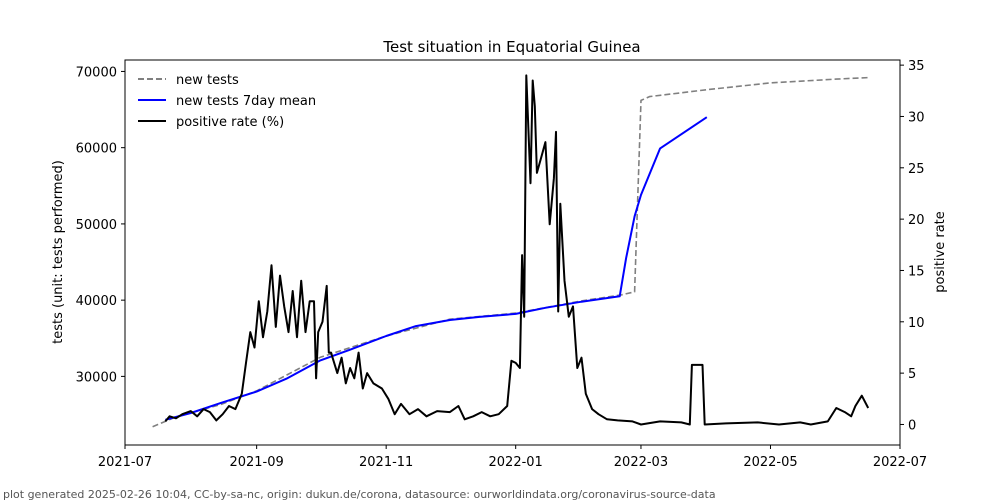 This screenshot has height=500, width=1000. Describe the element at coordinates (256, 462) in the screenshot. I see `x-tick-label: 2021-09` at that location.